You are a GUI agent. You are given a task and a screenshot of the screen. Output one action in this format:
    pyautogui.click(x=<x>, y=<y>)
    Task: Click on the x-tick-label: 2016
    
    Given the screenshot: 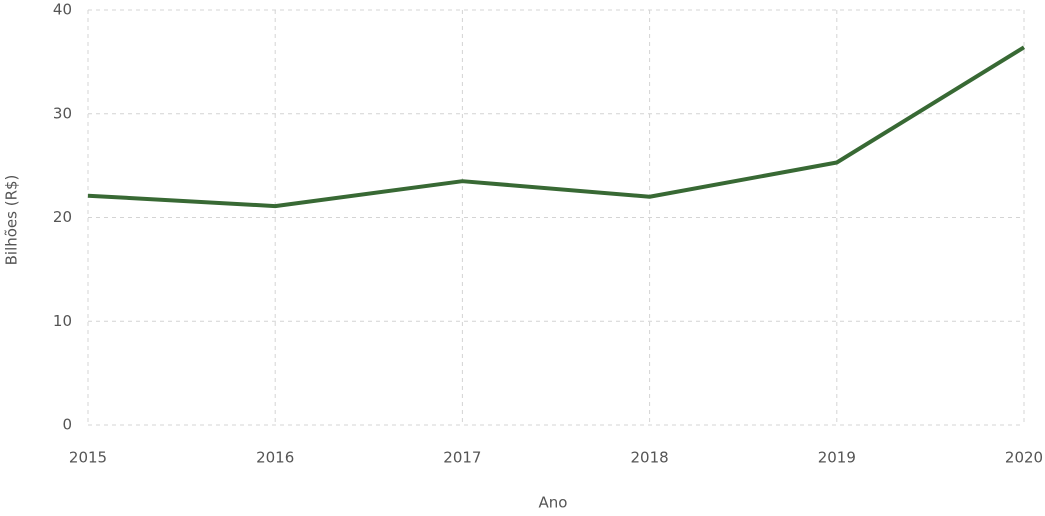 What is the action you would take?
    pyautogui.click(x=275, y=458)
    